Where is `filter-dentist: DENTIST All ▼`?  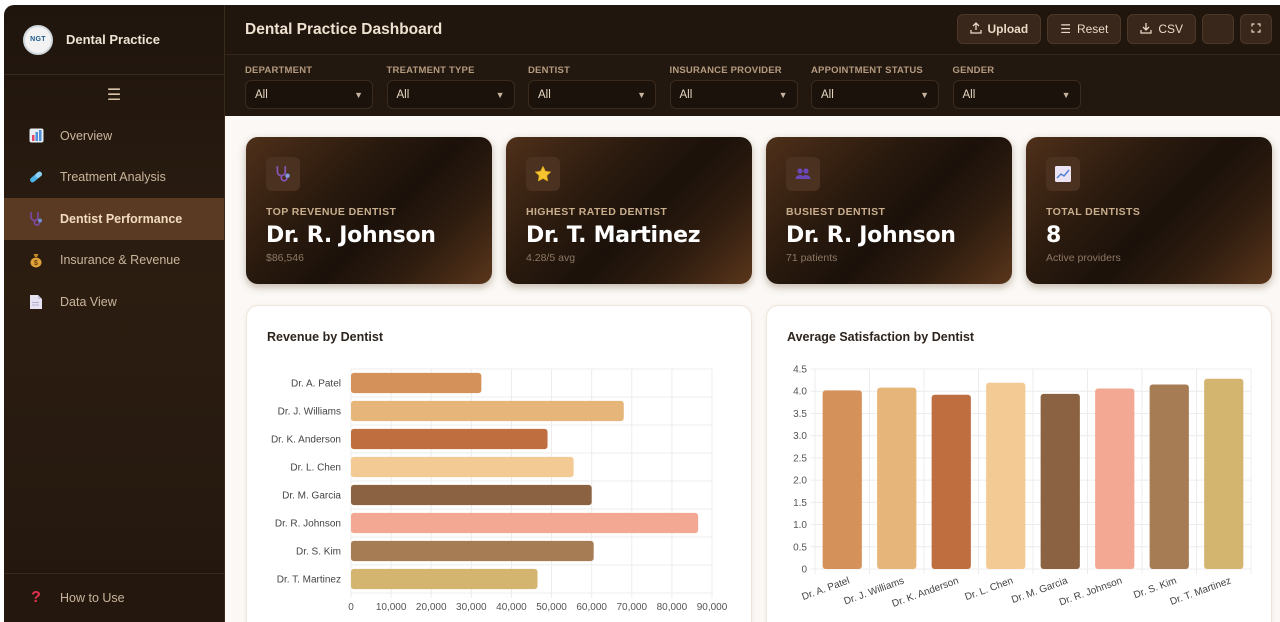
filter-dentist: DENTIST All ▼ is located at coordinates (599, 85).